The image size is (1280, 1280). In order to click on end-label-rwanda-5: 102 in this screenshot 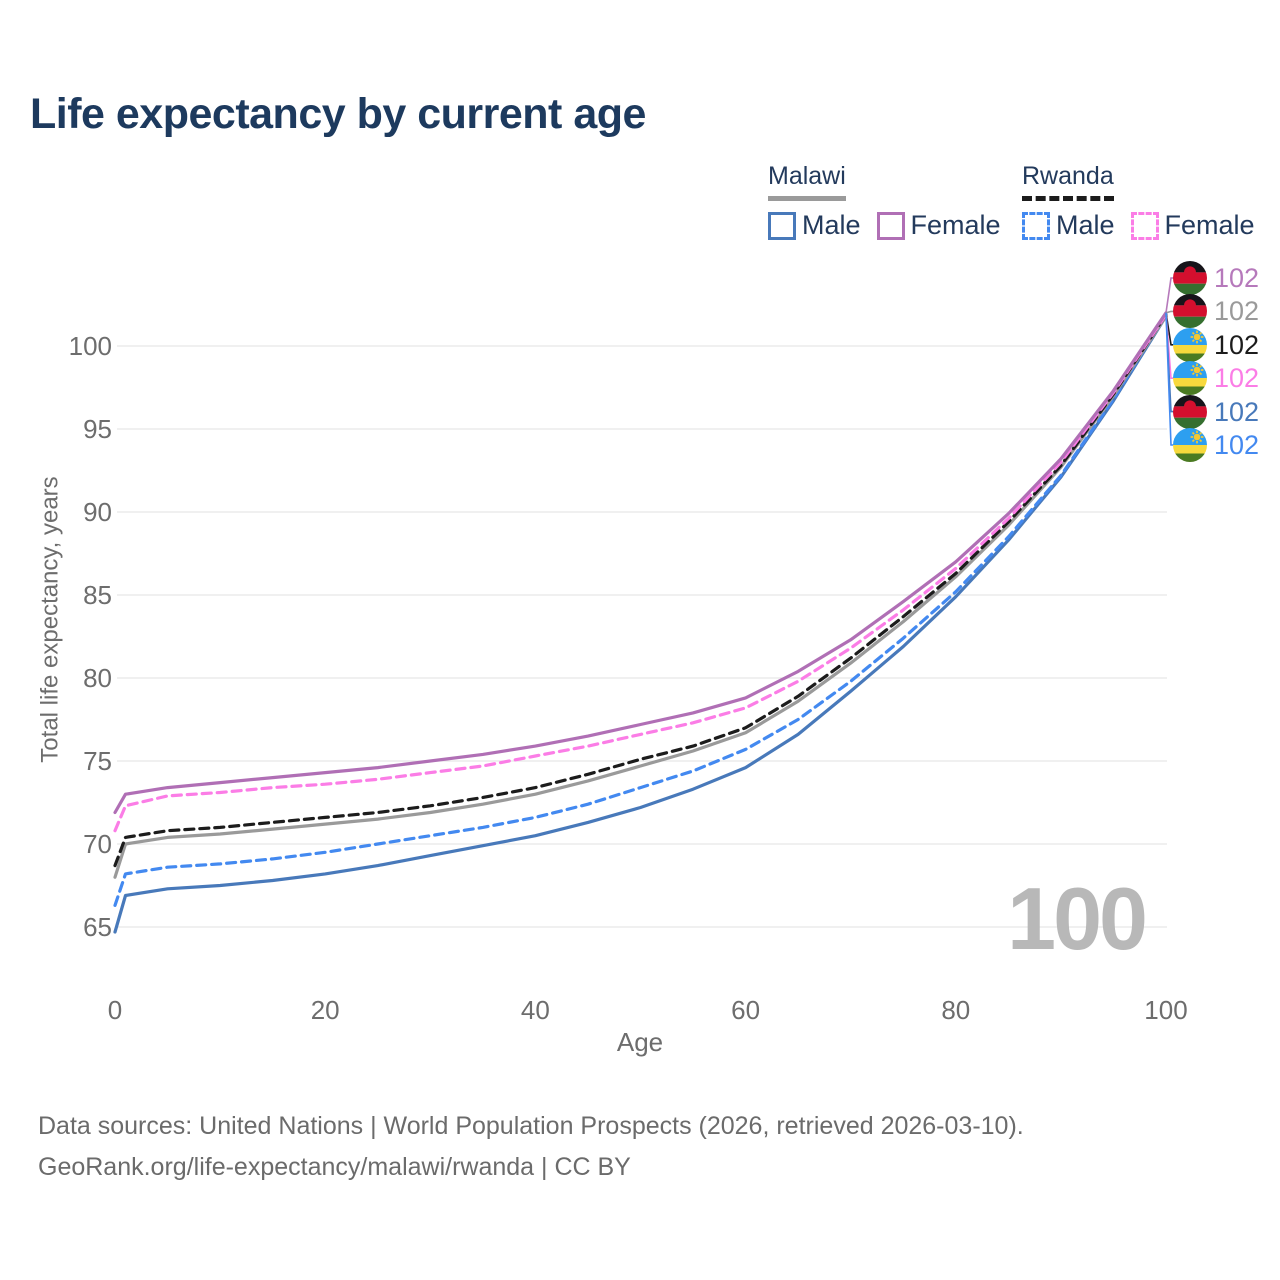, I will do `click(1216, 445)`.